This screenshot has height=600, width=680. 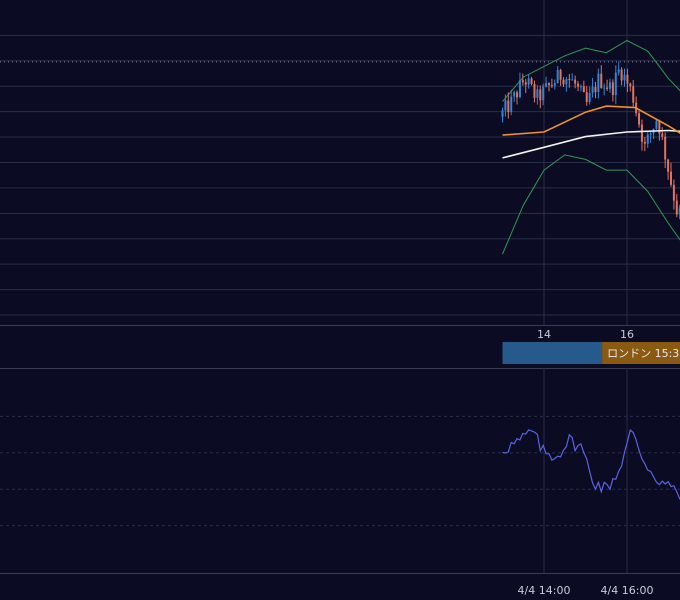 What do you see at coordinates (591, 144) in the screenshot?
I see `moving-average-long-line` at bounding box center [591, 144].